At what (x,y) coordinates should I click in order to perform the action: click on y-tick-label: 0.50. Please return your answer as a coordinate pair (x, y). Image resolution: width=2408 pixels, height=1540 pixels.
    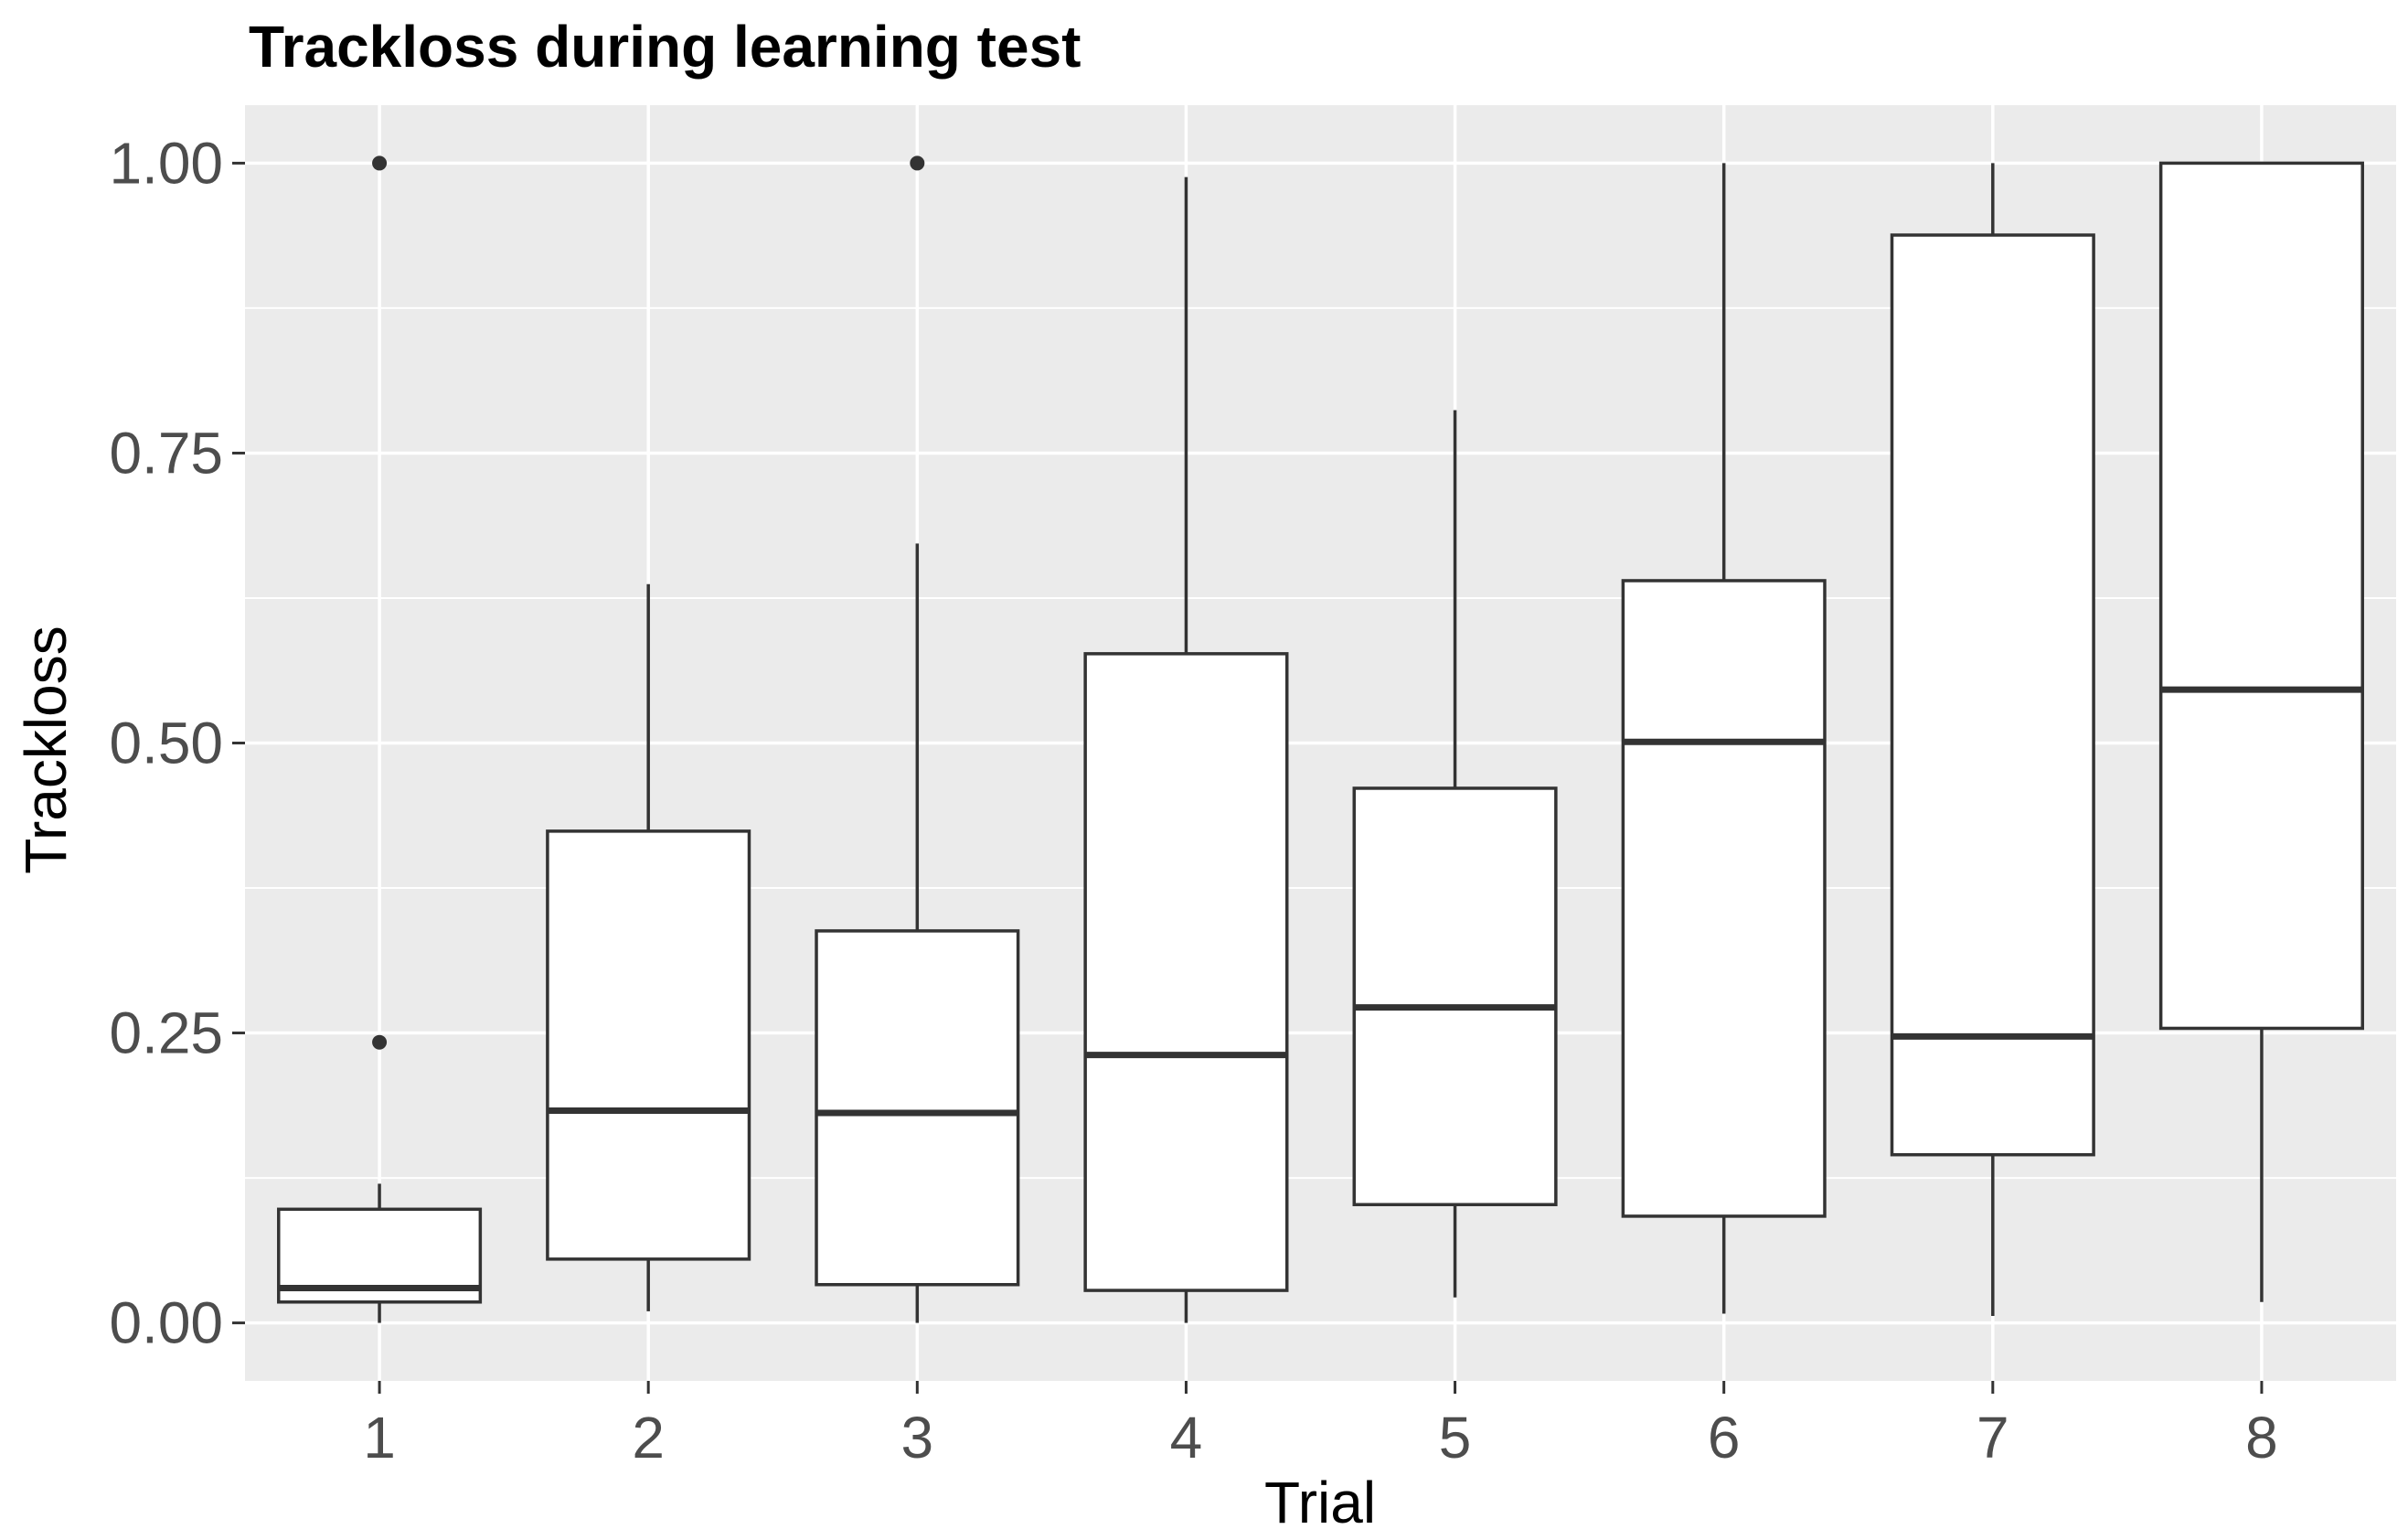
    Looking at the image, I should click on (166, 744).